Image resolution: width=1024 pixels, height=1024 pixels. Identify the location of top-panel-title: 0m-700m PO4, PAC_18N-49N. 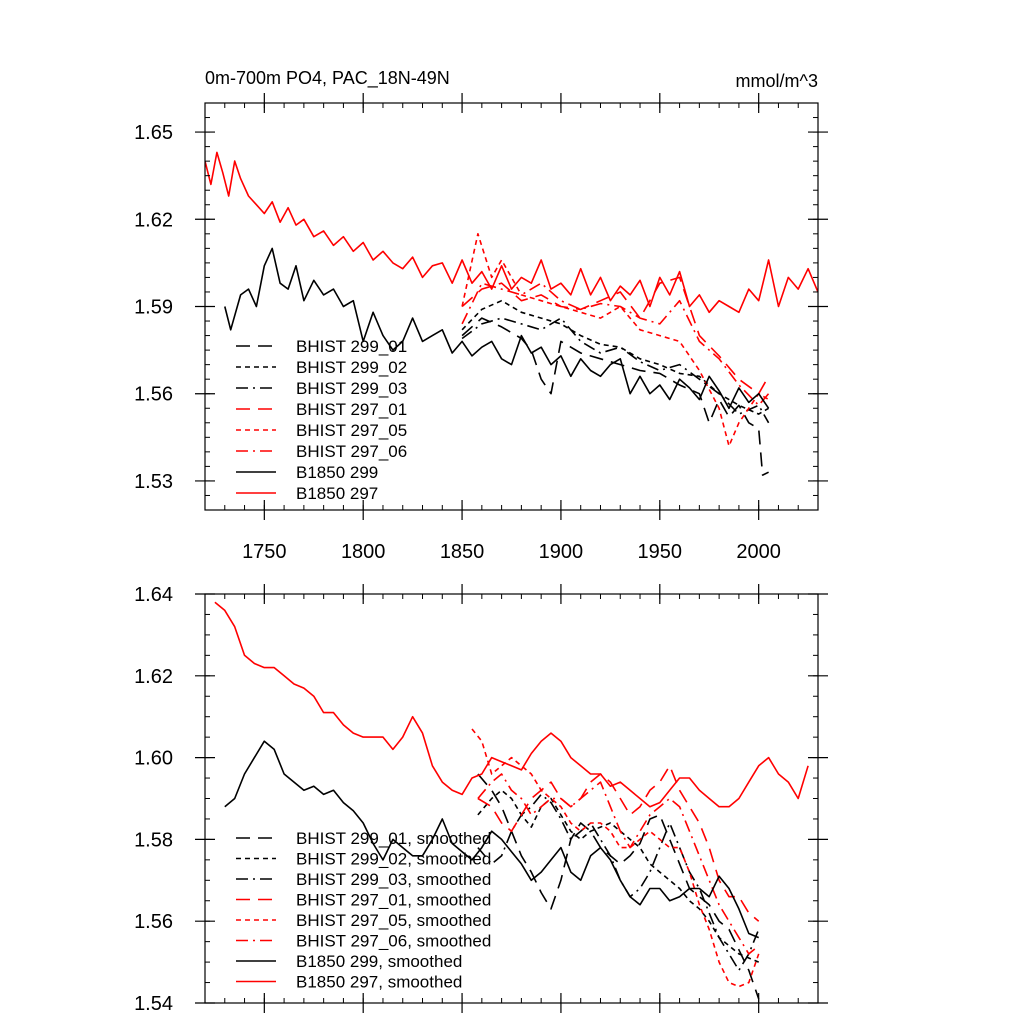
(327, 78).